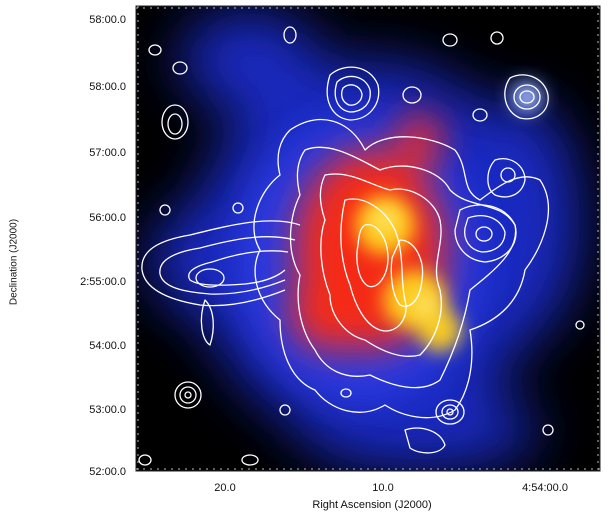 The height and width of the screenshot is (518, 608). Describe the element at coordinates (372, 505) in the screenshot. I see `x-axis-label: Right Ascension (J2000)` at that location.